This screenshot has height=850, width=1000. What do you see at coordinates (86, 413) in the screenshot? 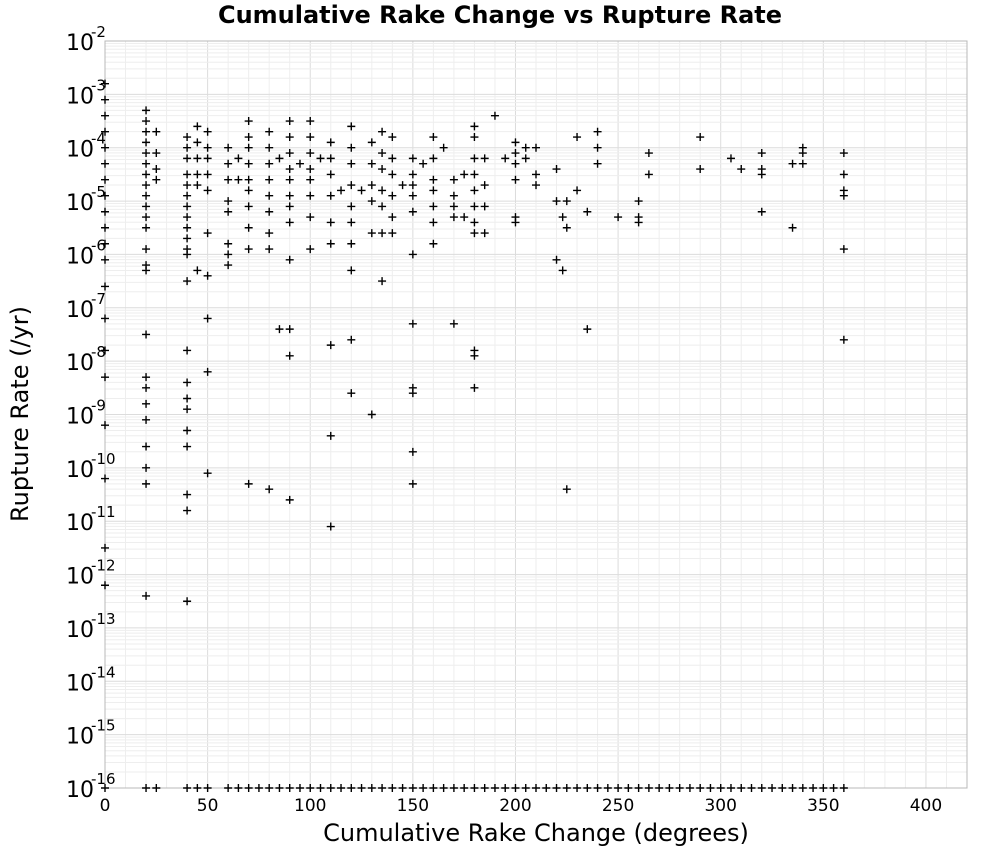
I see `y-tick-label: 10⁻⁹` at bounding box center [86, 413].